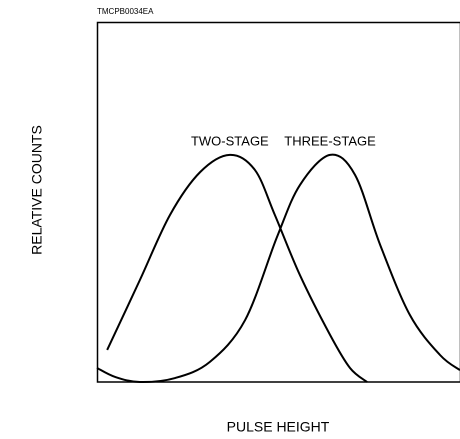  What do you see at coordinates (278, 427) in the screenshot?
I see `x-axis-label: PULSE HEIGHT` at bounding box center [278, 427].